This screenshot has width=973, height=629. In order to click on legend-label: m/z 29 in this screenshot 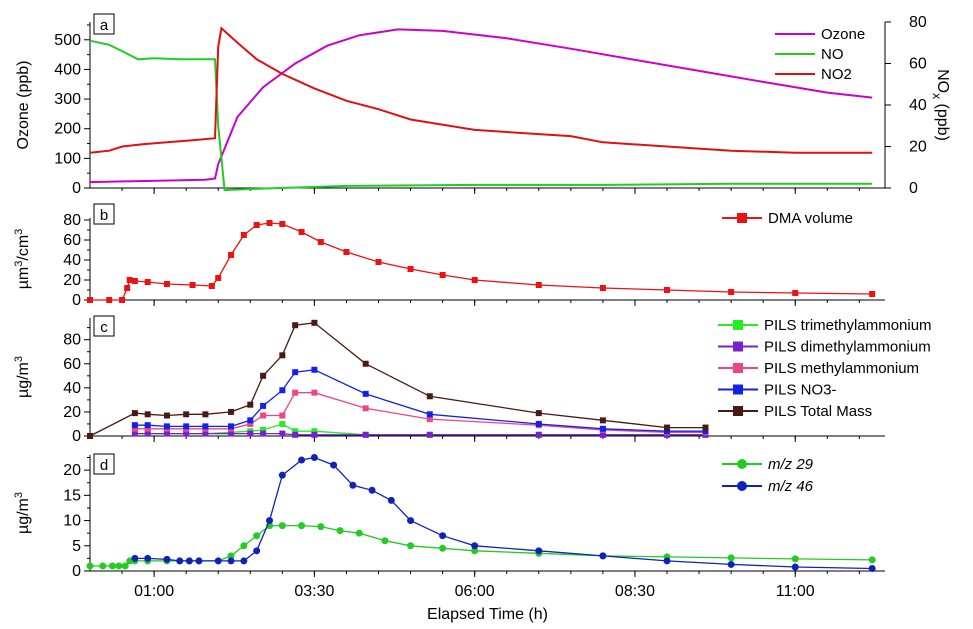, I will do `click(791, 464)`.